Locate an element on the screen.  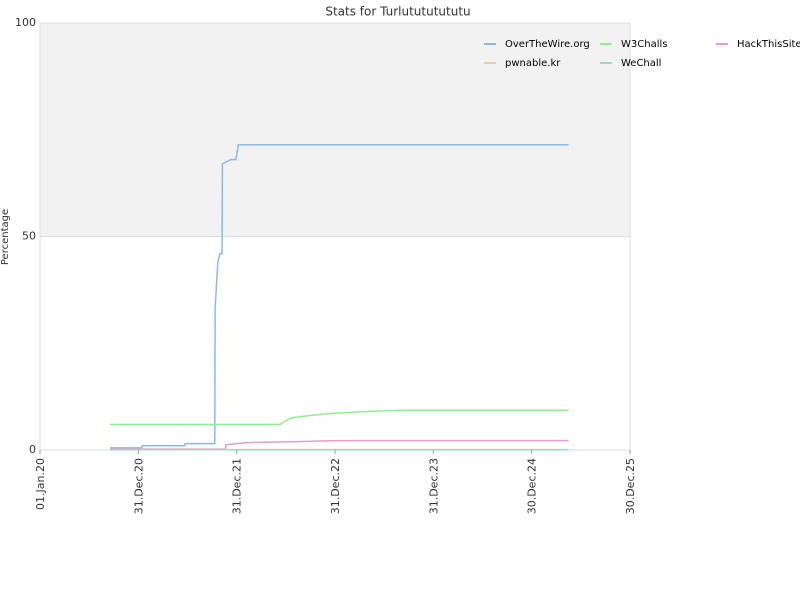
y-axis-label: Percentage is located at coordinates (5, 237).